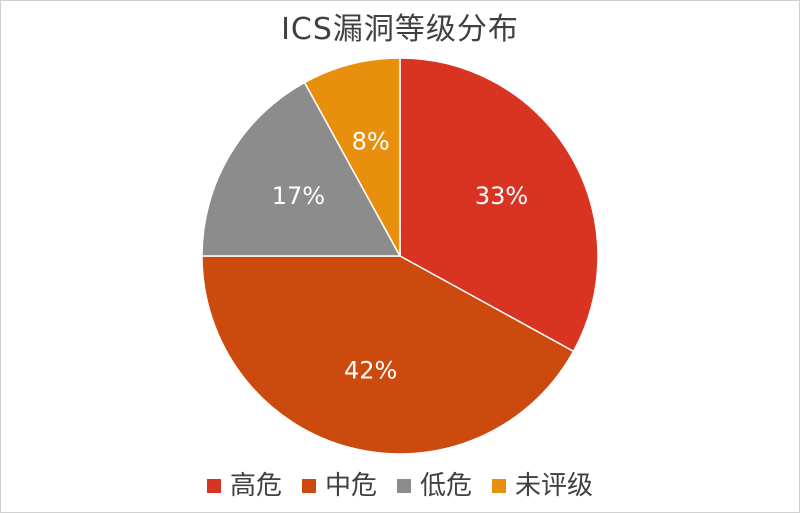 This screenshot has height=513, width=800. I want to click on legend-item-unrated: 未评级, so click(542, 486).